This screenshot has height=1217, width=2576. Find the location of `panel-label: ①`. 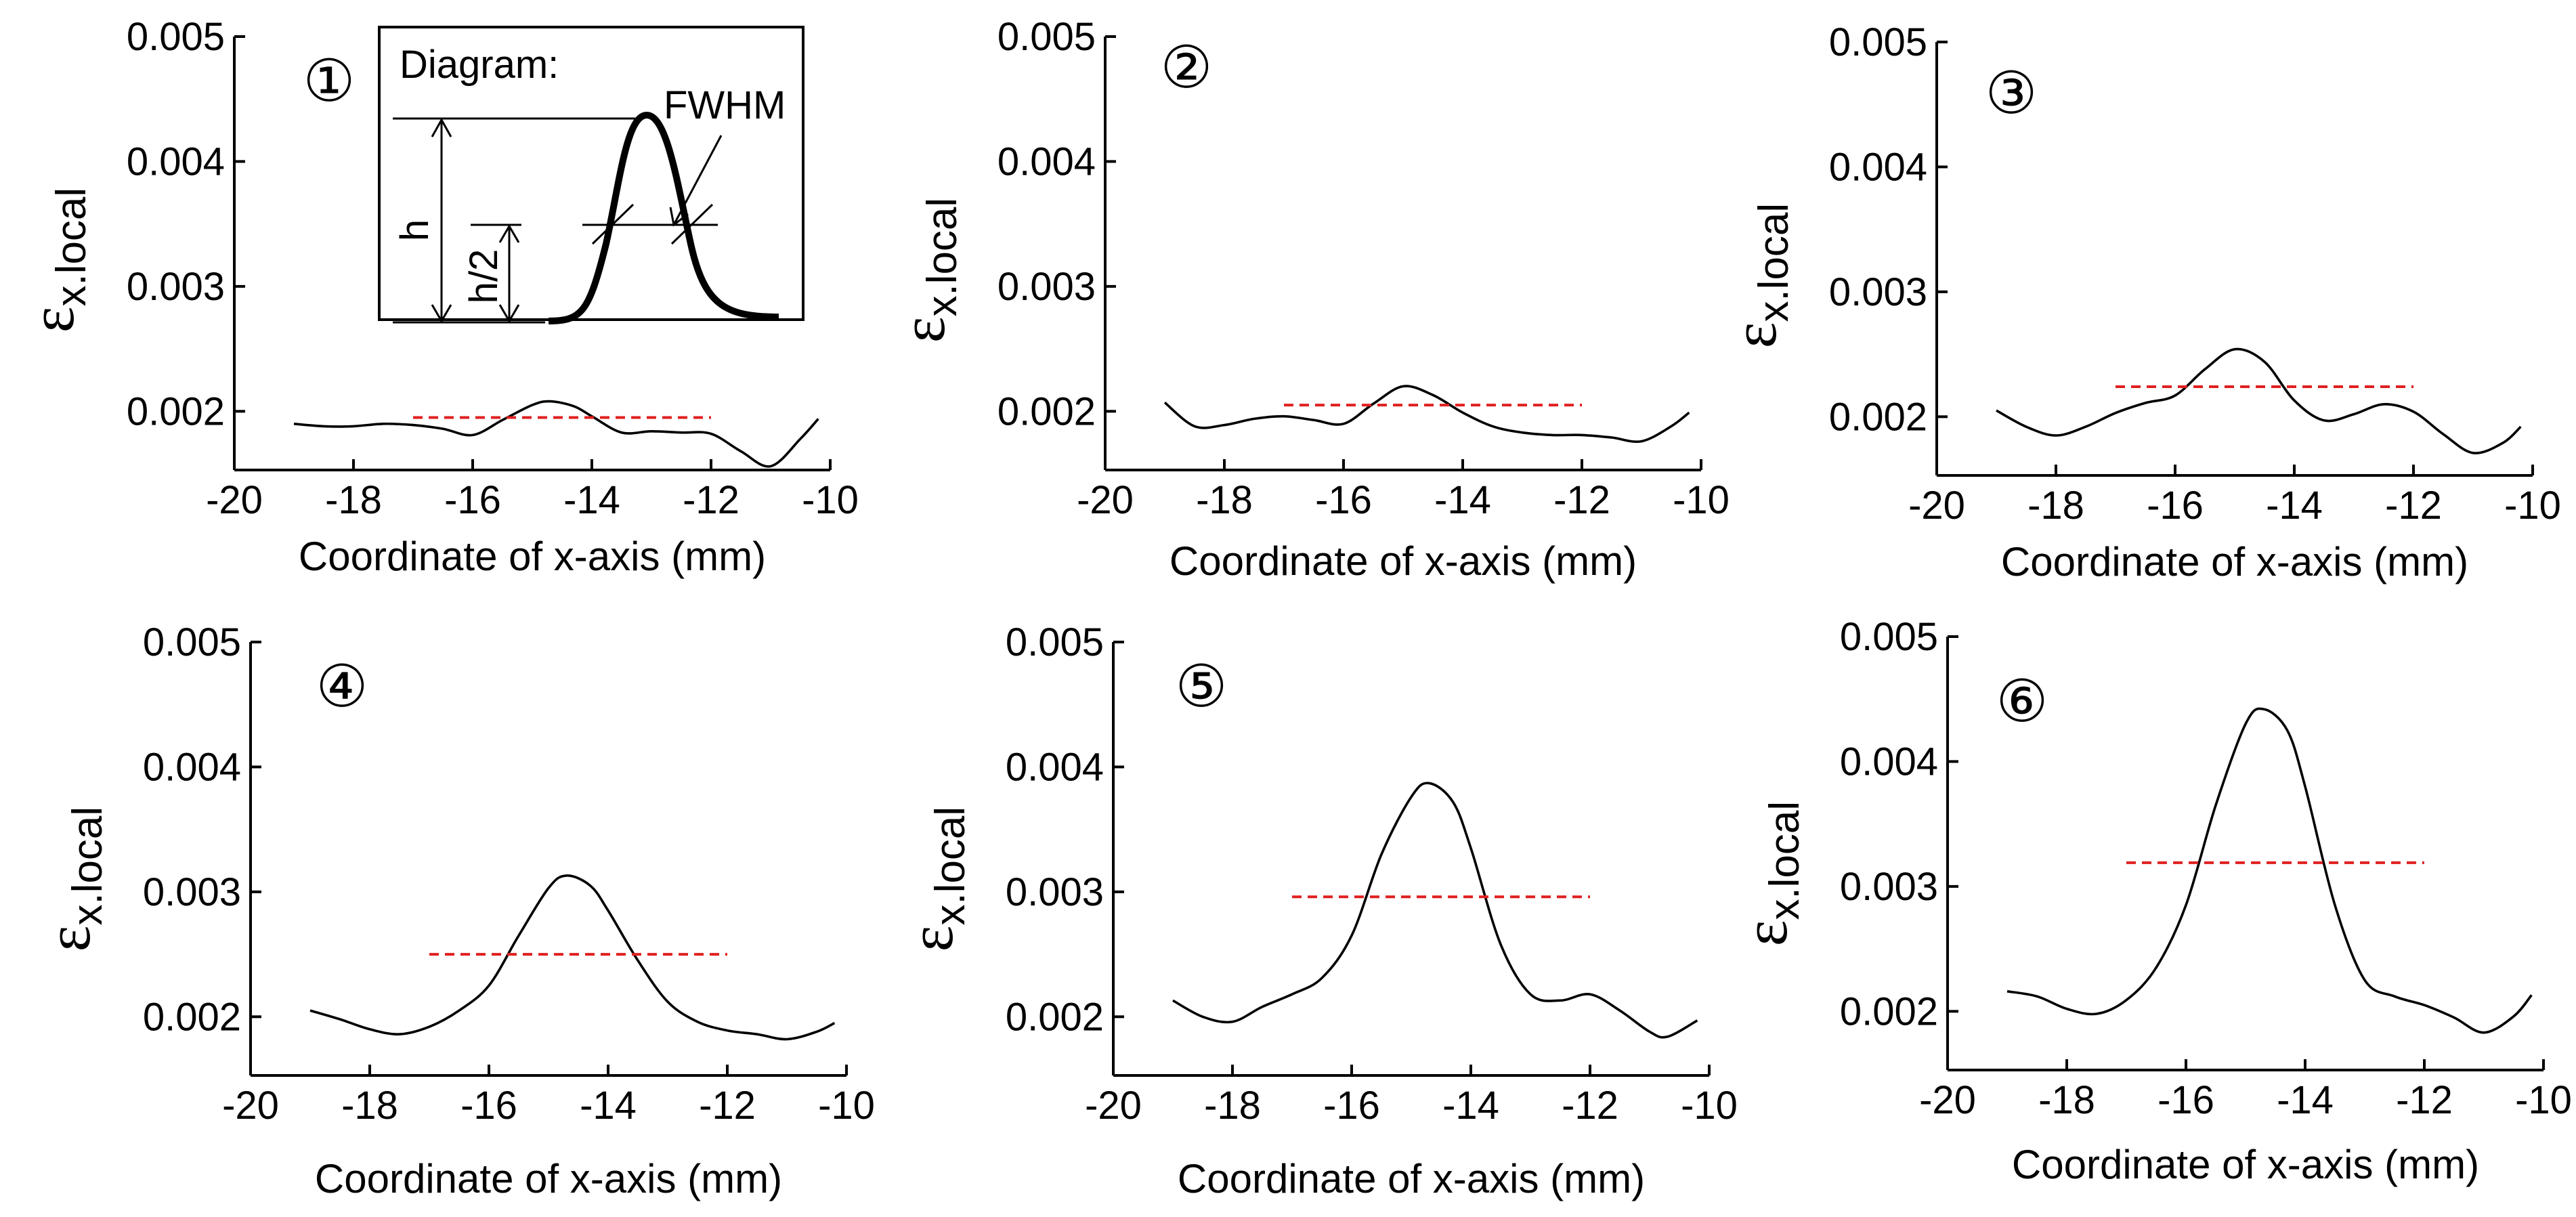

panel-label: ① is located at coordinates (329, 81).